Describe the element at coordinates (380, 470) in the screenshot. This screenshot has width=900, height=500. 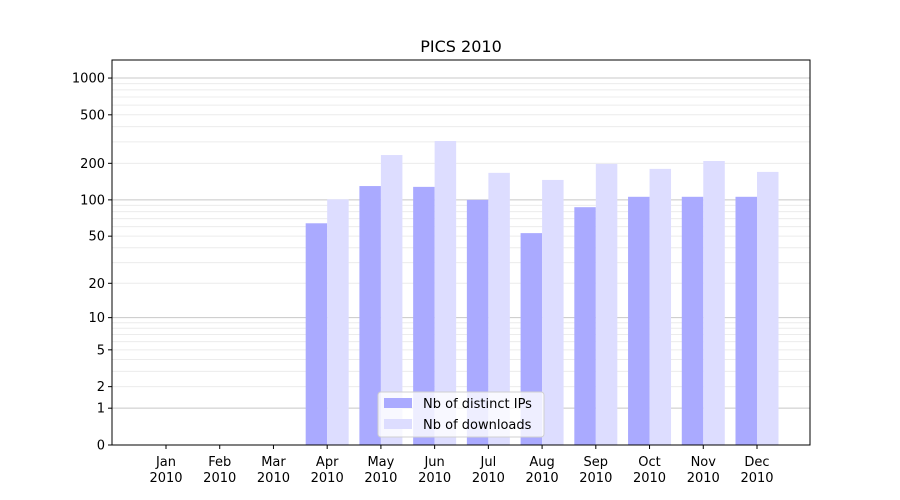
I see `x-tick-label: May 2010` at that location.